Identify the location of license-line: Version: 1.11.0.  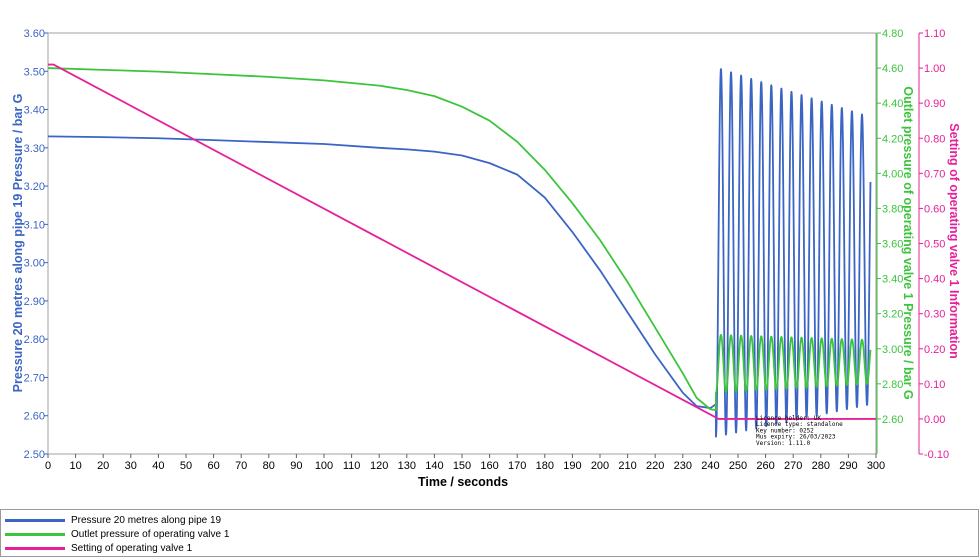
(783, 443).